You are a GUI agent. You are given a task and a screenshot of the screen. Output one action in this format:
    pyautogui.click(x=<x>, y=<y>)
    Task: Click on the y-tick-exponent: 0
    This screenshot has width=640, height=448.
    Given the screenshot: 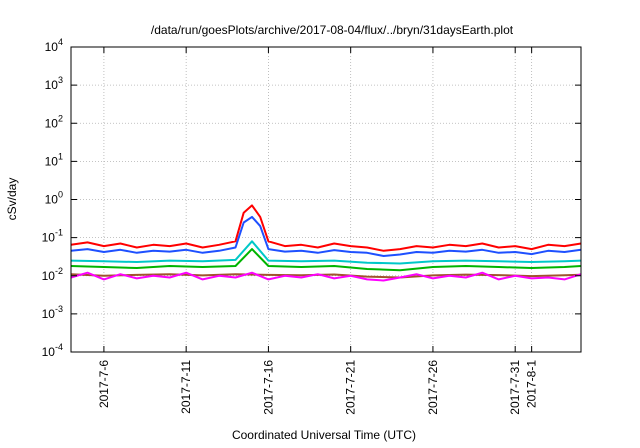 What is the action you would take?
    pyautogui.click(x=60, y=195)
    